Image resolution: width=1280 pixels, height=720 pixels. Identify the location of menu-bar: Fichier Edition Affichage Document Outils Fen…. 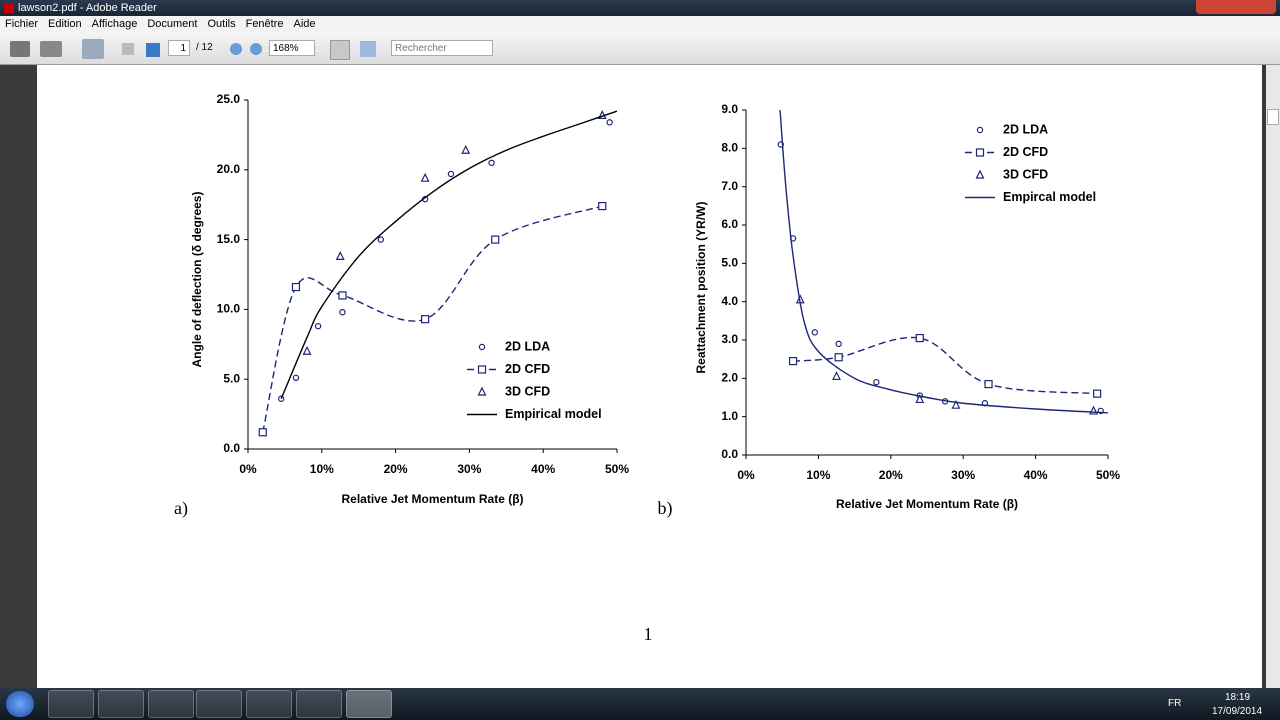
(640, 24).